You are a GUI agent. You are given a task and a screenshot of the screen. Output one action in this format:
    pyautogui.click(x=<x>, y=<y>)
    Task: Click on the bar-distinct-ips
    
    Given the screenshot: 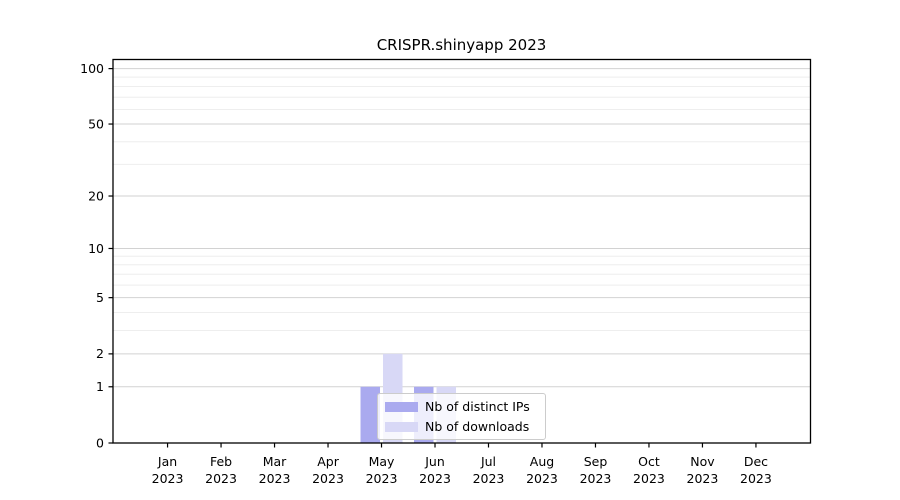 What is the action you would take?
    pyautogui.click(x=370, y=414)
    